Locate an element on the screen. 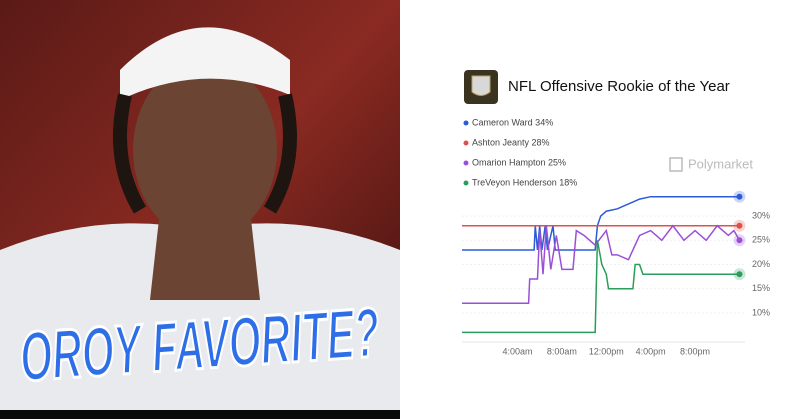  legend-label: Cameron Ward 34% is located at coordinates (512, 122).